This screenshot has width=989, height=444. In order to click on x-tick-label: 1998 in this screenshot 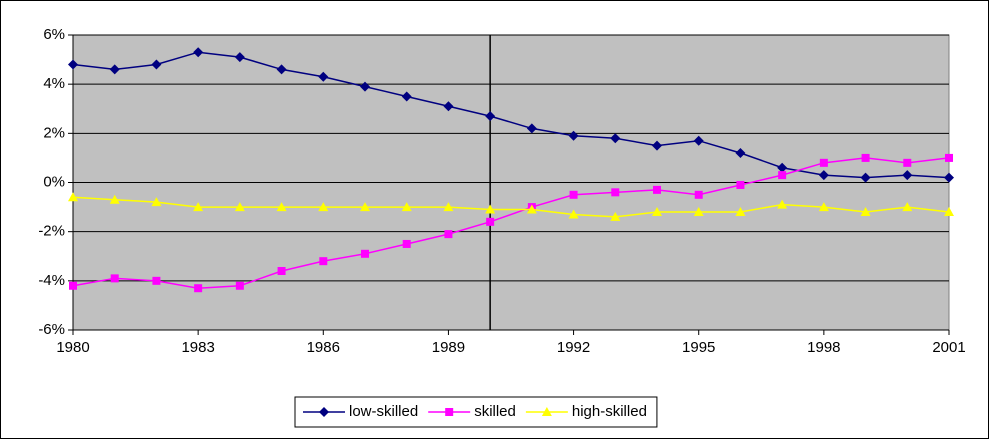, I will do `click(823, 347)`.